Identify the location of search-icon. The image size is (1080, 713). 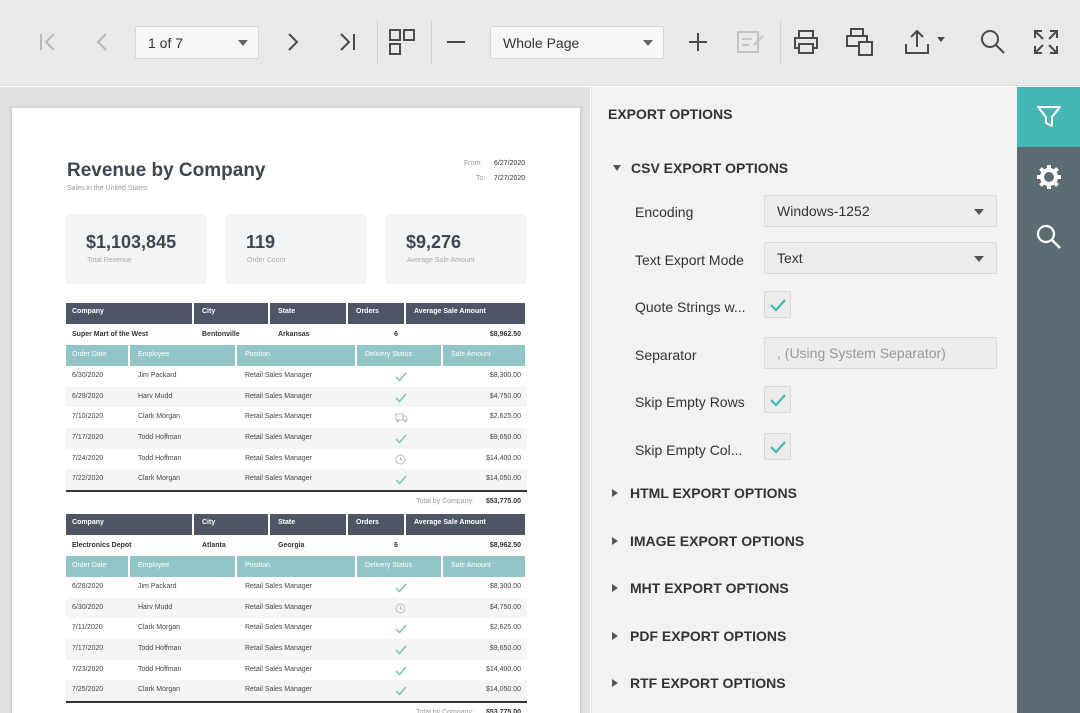
(993, 42).